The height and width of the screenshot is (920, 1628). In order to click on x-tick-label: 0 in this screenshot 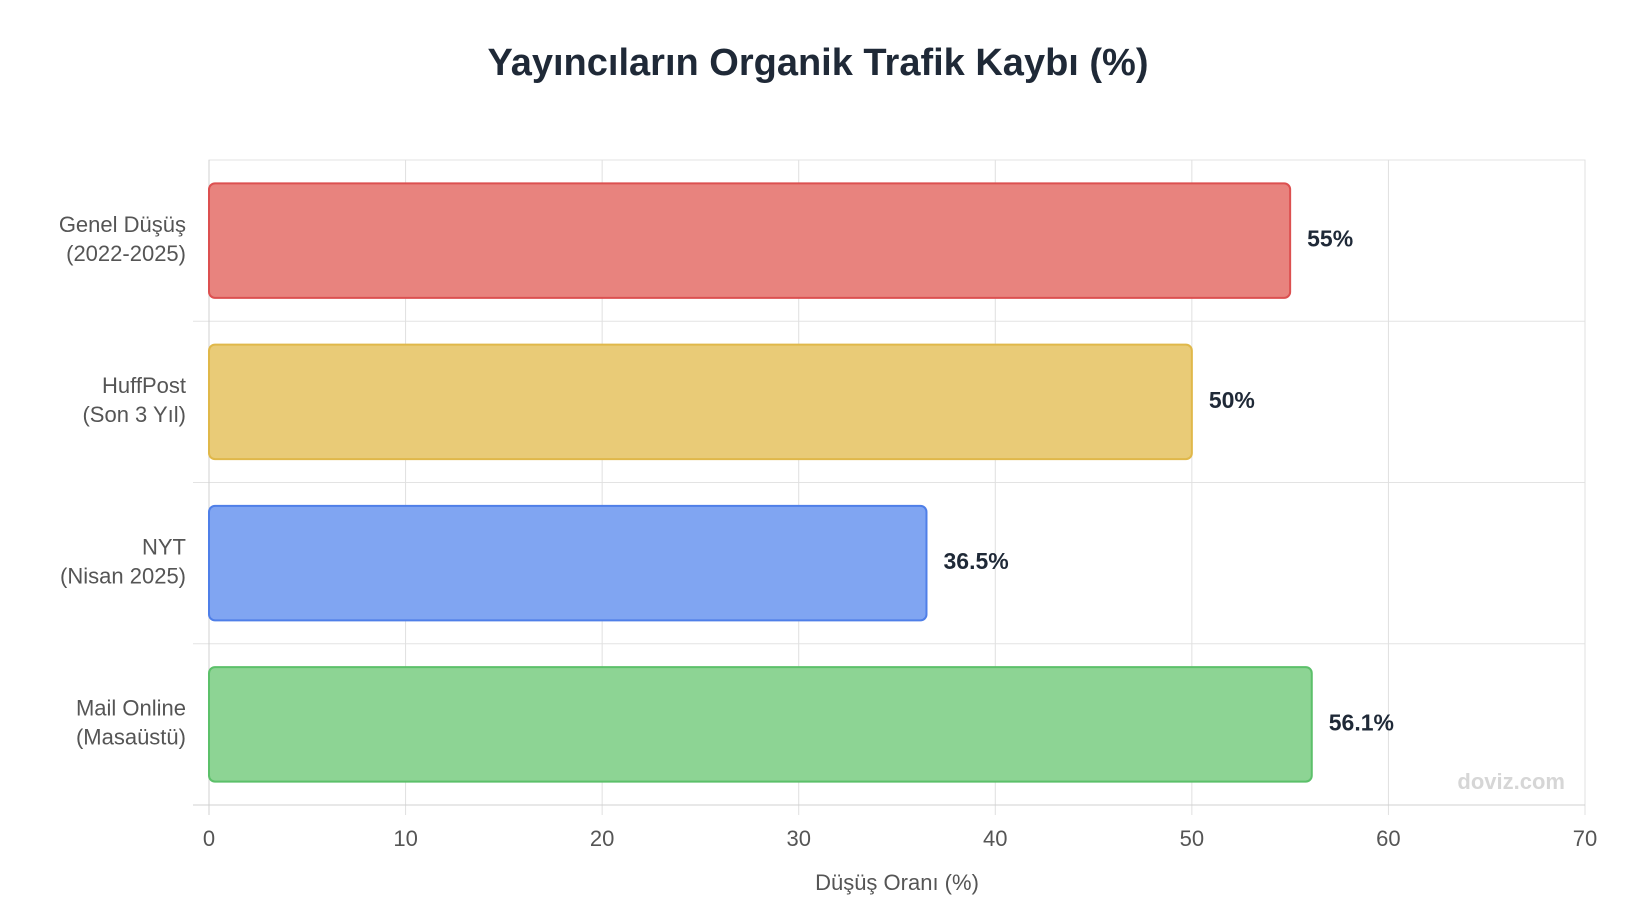, I will do `click(209, 838)`.